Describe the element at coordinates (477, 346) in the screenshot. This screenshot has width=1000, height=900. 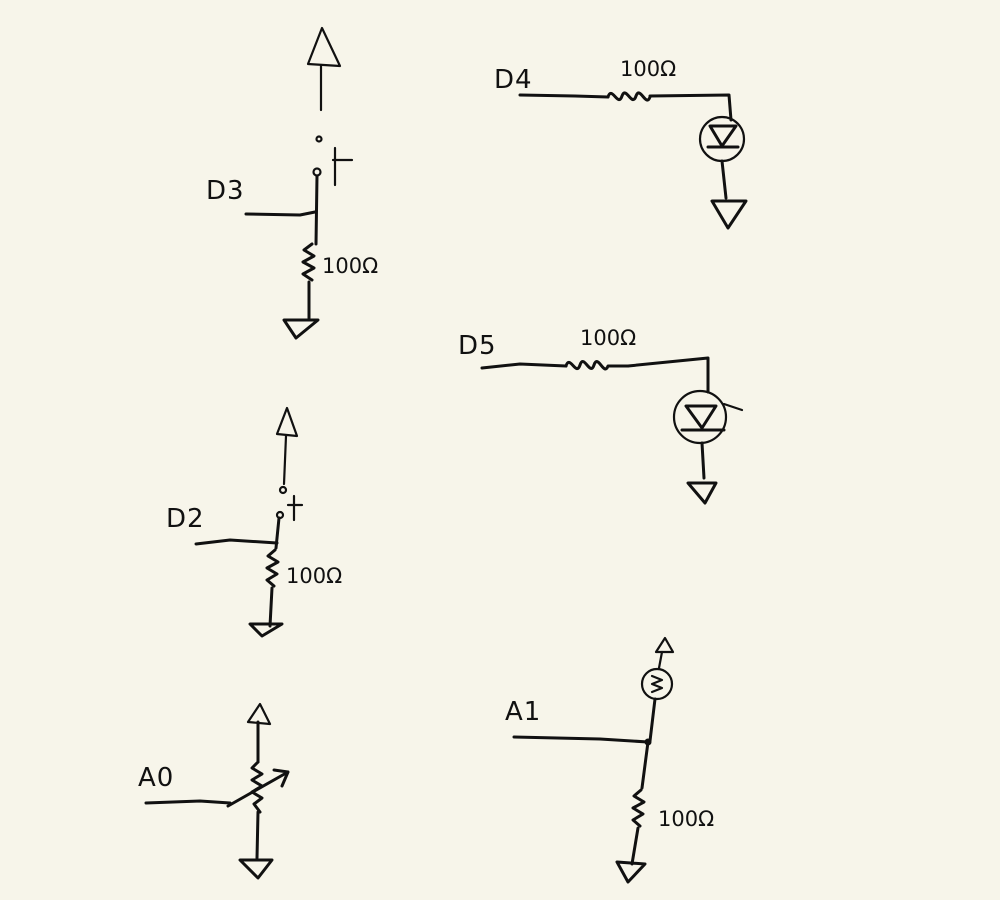
I see `pin-label-d5: D5` at that location.